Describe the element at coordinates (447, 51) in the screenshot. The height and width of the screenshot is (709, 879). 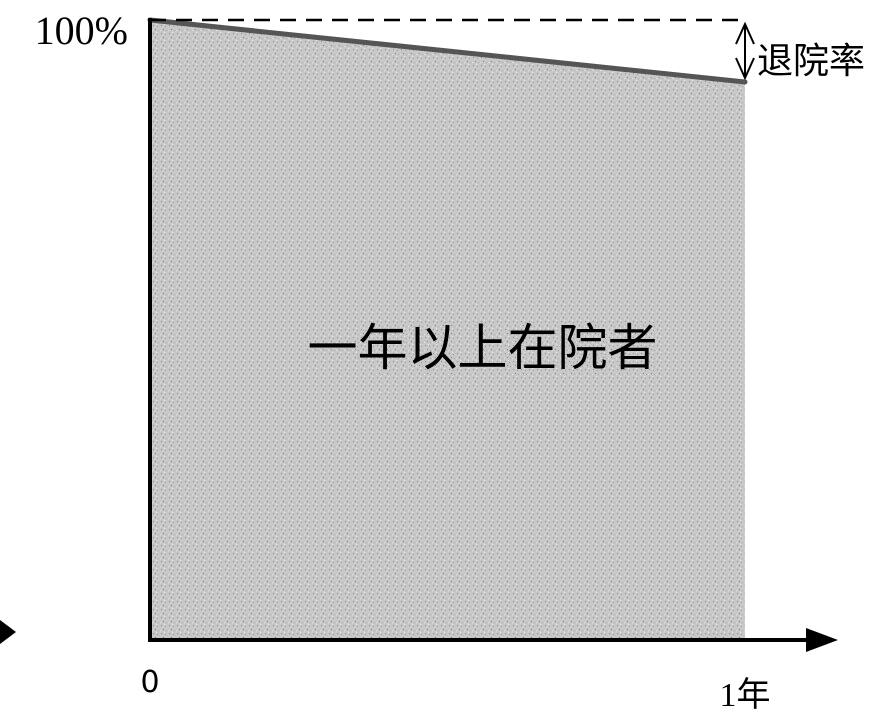
I see `retention-line` at that location.